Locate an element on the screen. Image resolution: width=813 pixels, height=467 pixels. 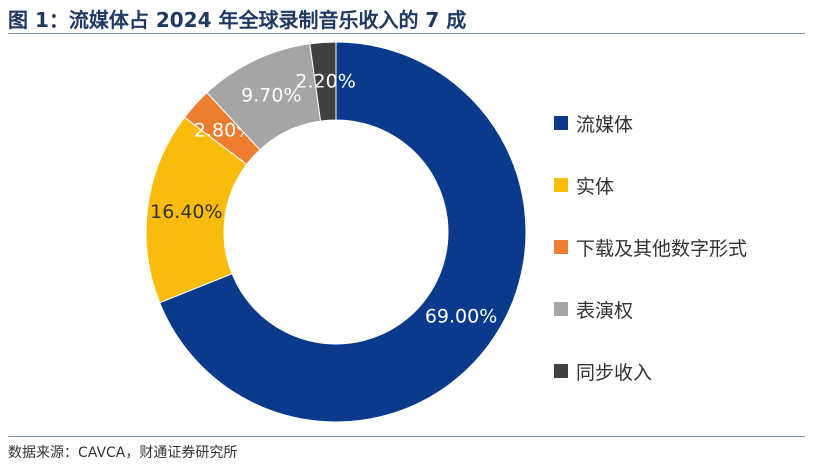
slice-label-1: 69.00% is located at coordinates (461, 317).